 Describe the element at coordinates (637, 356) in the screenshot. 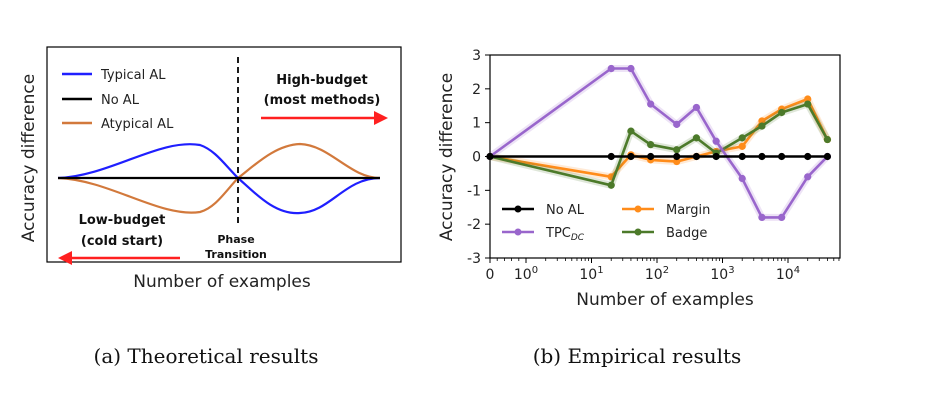

I see `caption-b: (b) Empirical results` at that location.